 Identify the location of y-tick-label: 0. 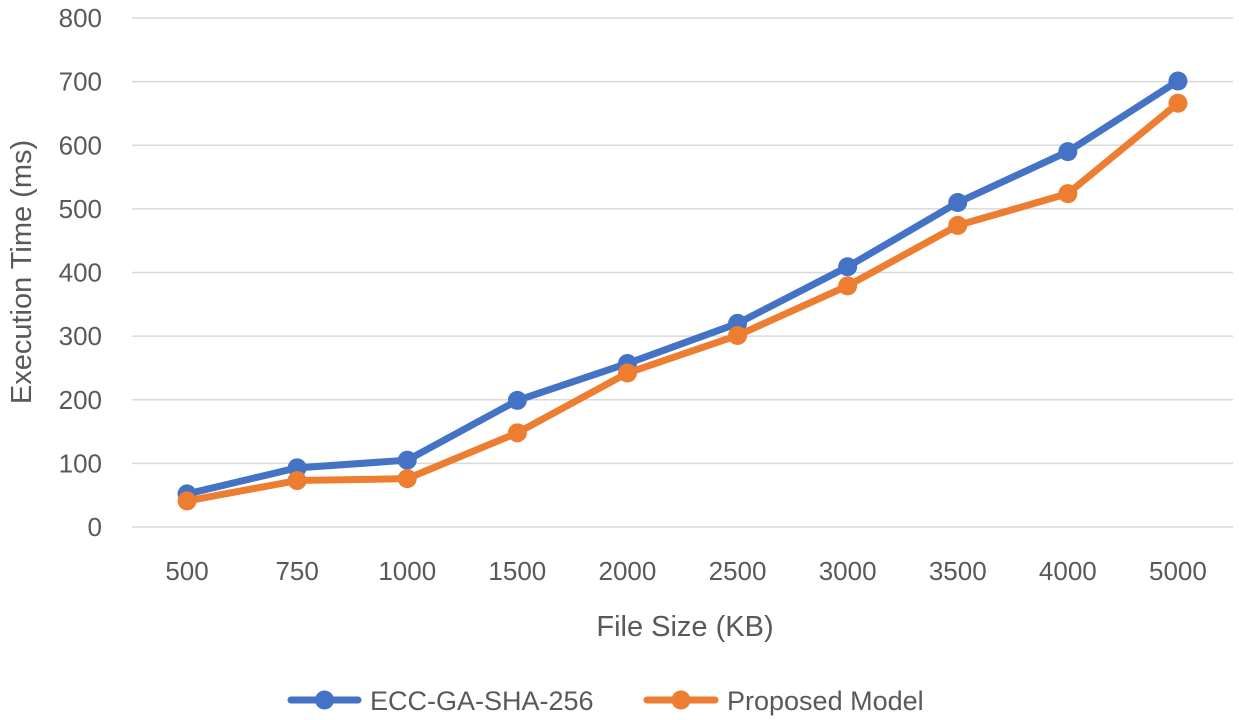
(95, 527).